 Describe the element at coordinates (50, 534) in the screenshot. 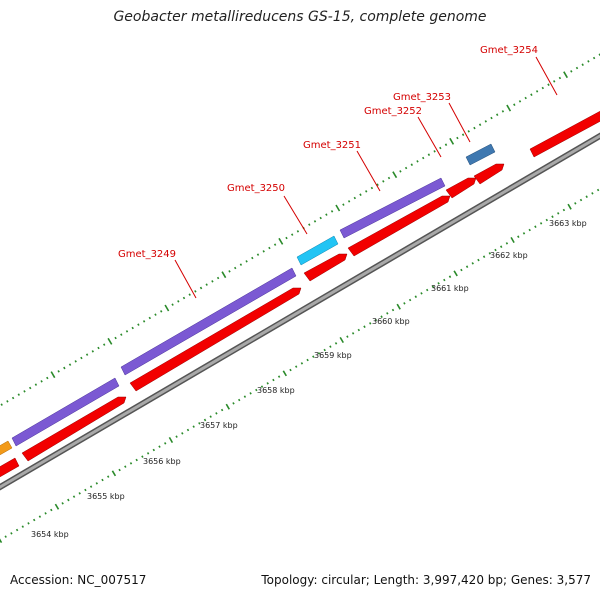

I see `kbp-label-3654: 3654 kbp` at that location.